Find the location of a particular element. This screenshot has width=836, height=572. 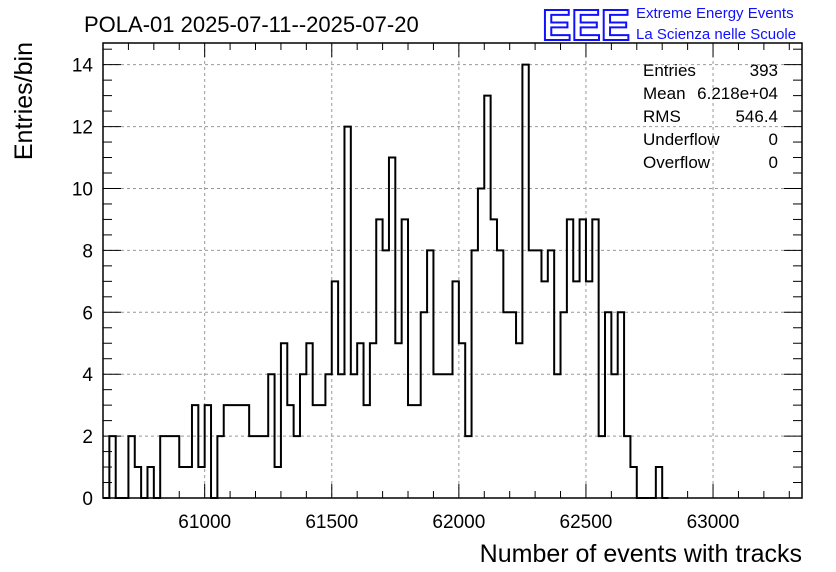

chart-title: POLA-01 2025-07-11--2025-07-20 is located at coordinates (251, 24).